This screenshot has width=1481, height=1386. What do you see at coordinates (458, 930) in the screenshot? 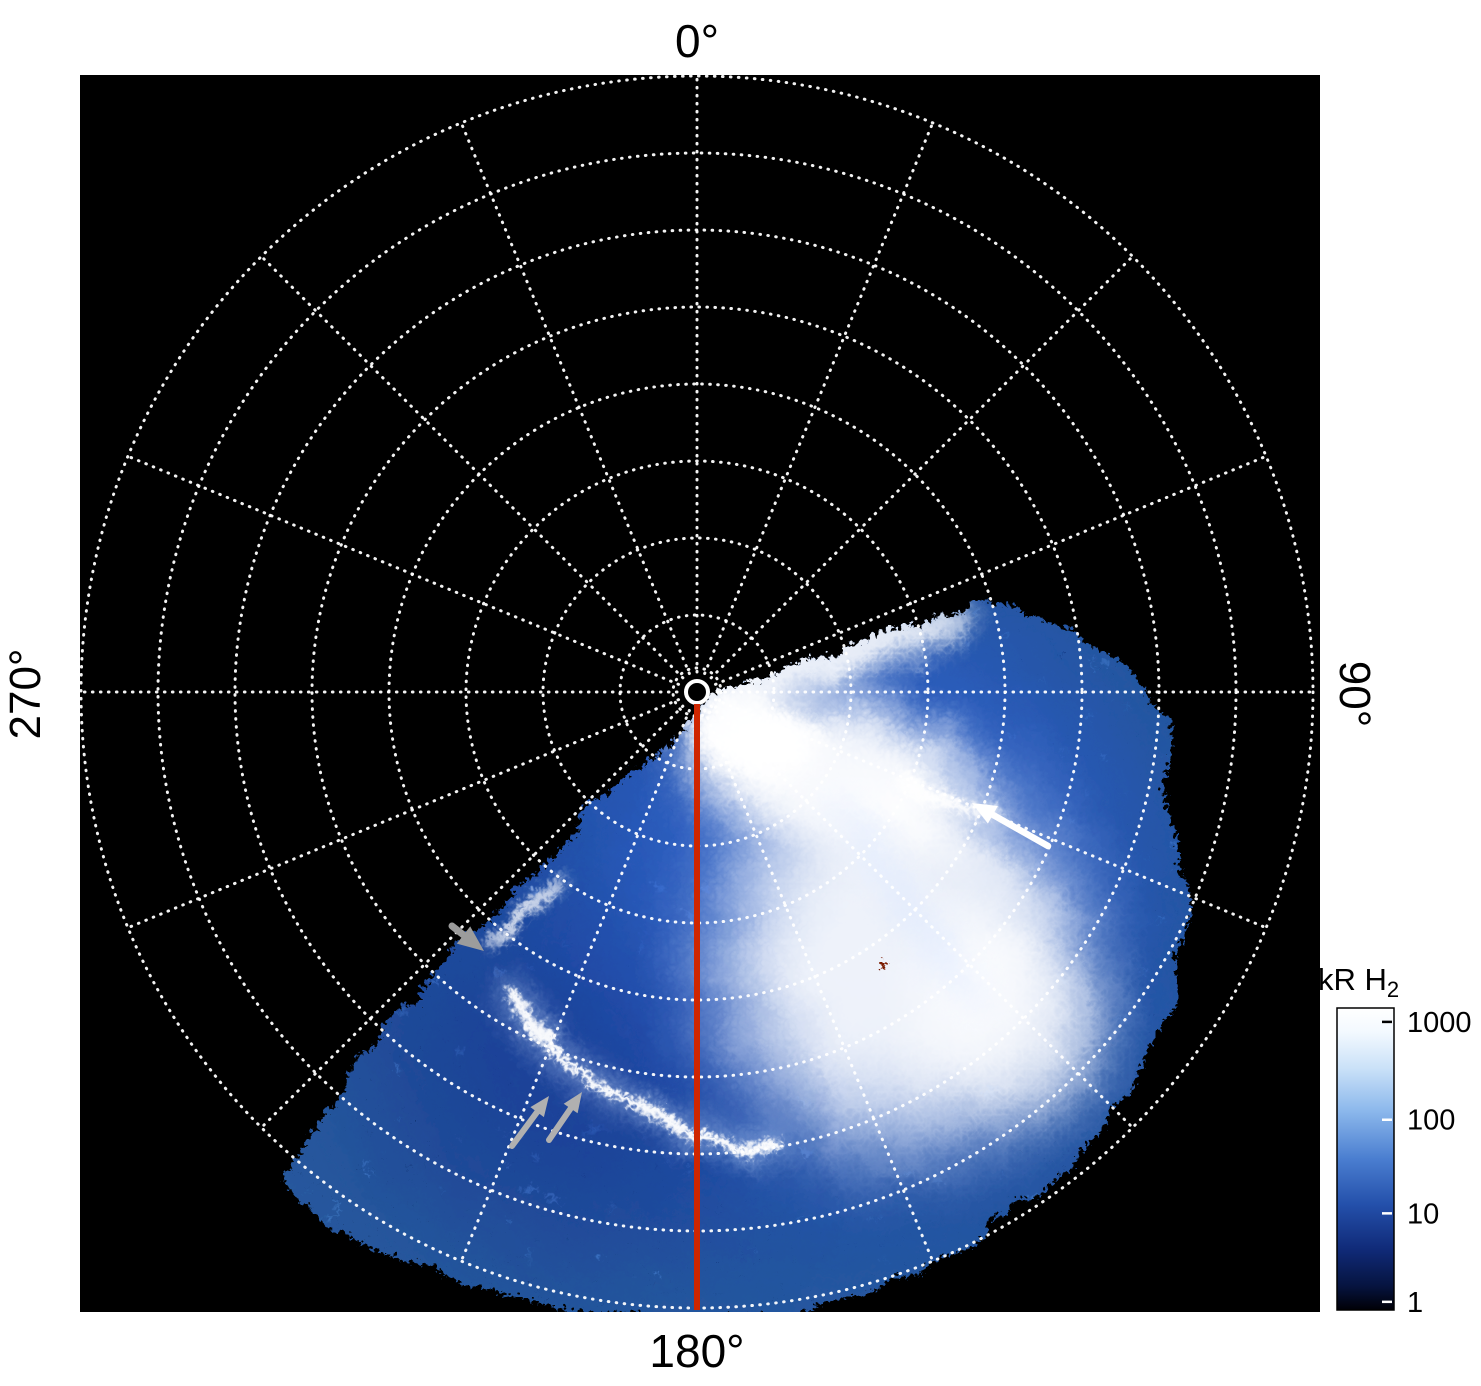
I see `gray-arrowhead-shaft` at bounding box center [458, 930].